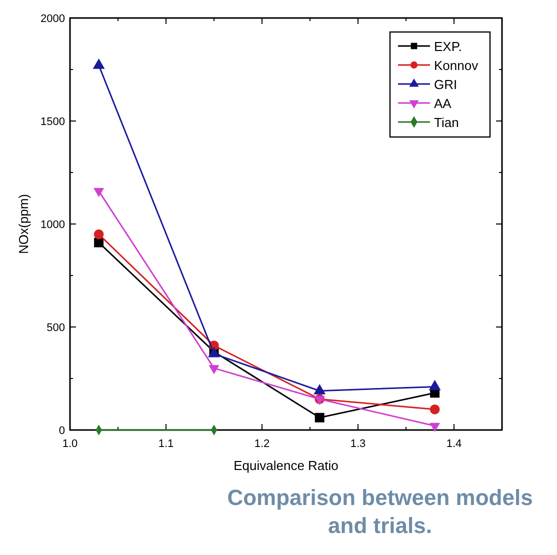  Describe the element at coordinates (55, 328) in the screenshot. I see `y-tick-label: 500` at that location.